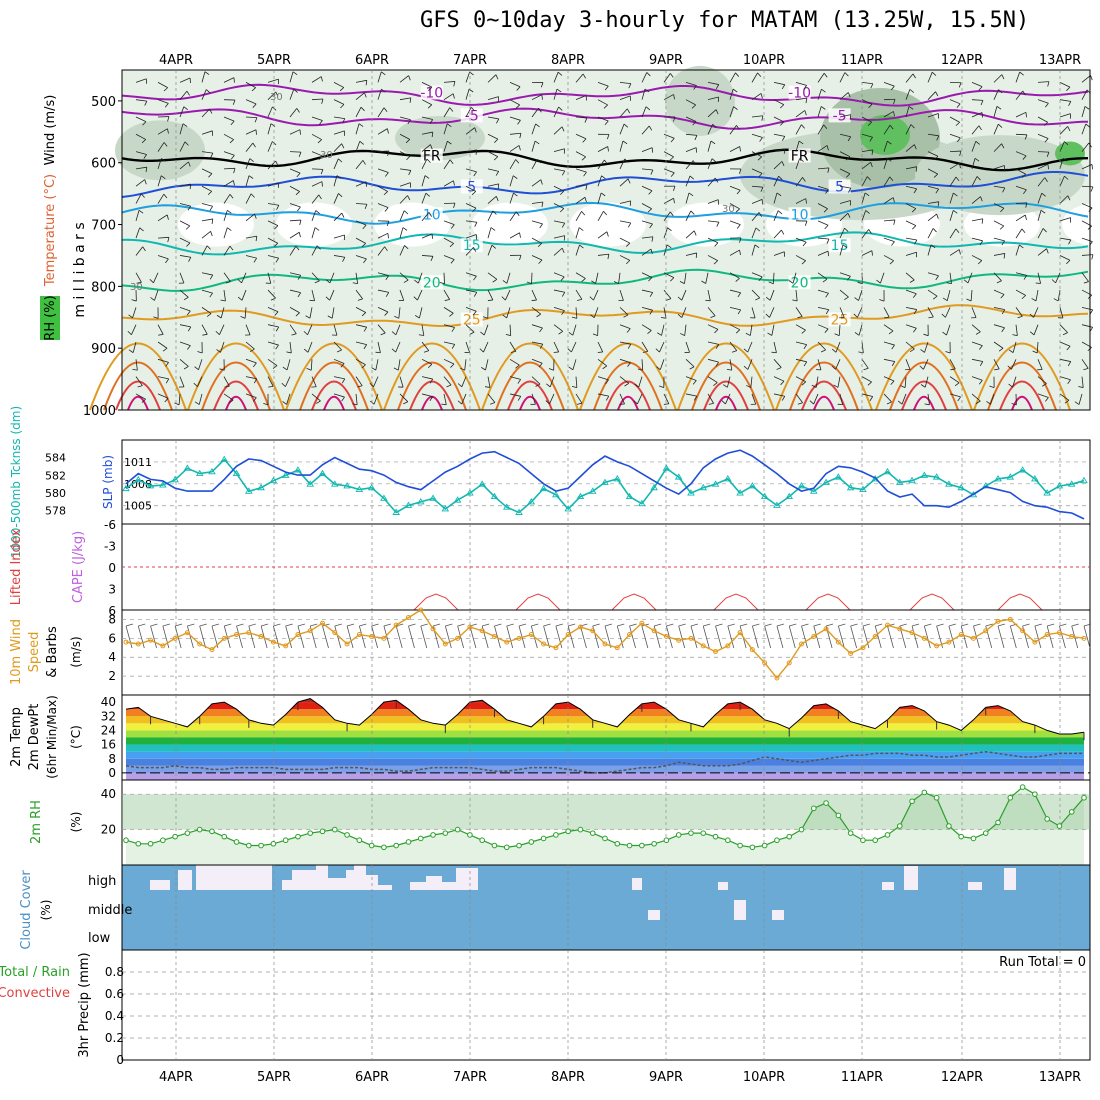 This screenshot has width=1100, height=1100. Describe the element at coordinates (800, 157) in the screenshot. I see `isotherm-label: FR` at that location.